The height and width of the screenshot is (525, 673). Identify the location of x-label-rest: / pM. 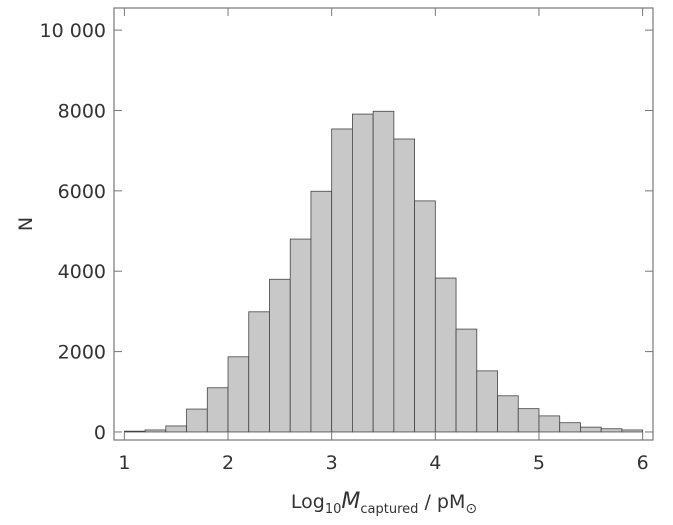
(441, 502).